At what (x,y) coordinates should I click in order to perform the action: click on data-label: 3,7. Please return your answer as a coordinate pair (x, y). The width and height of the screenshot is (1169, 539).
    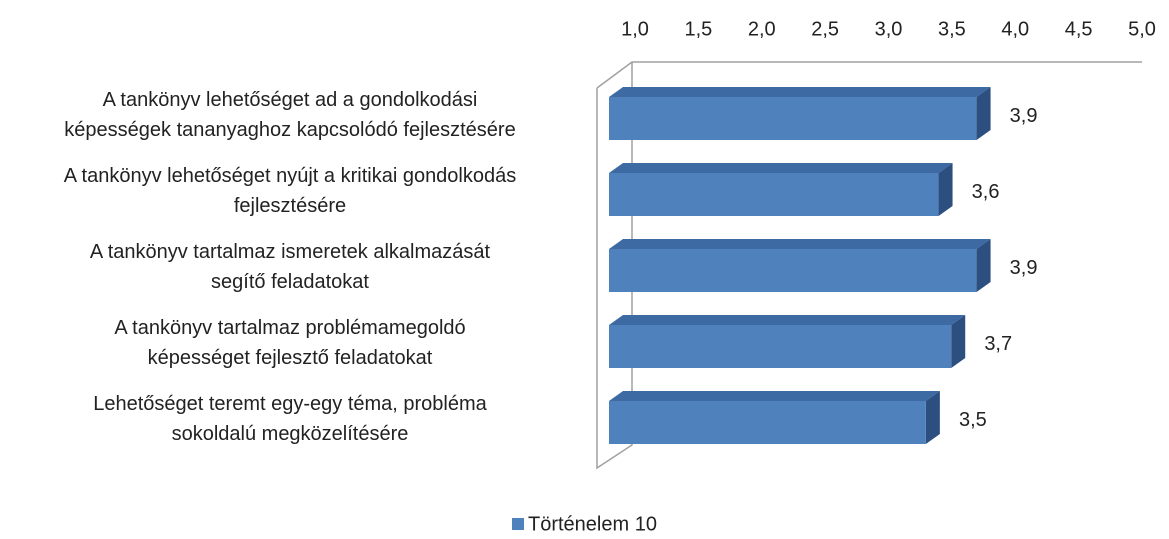
    Looking at the image, I should click on (998, 344).